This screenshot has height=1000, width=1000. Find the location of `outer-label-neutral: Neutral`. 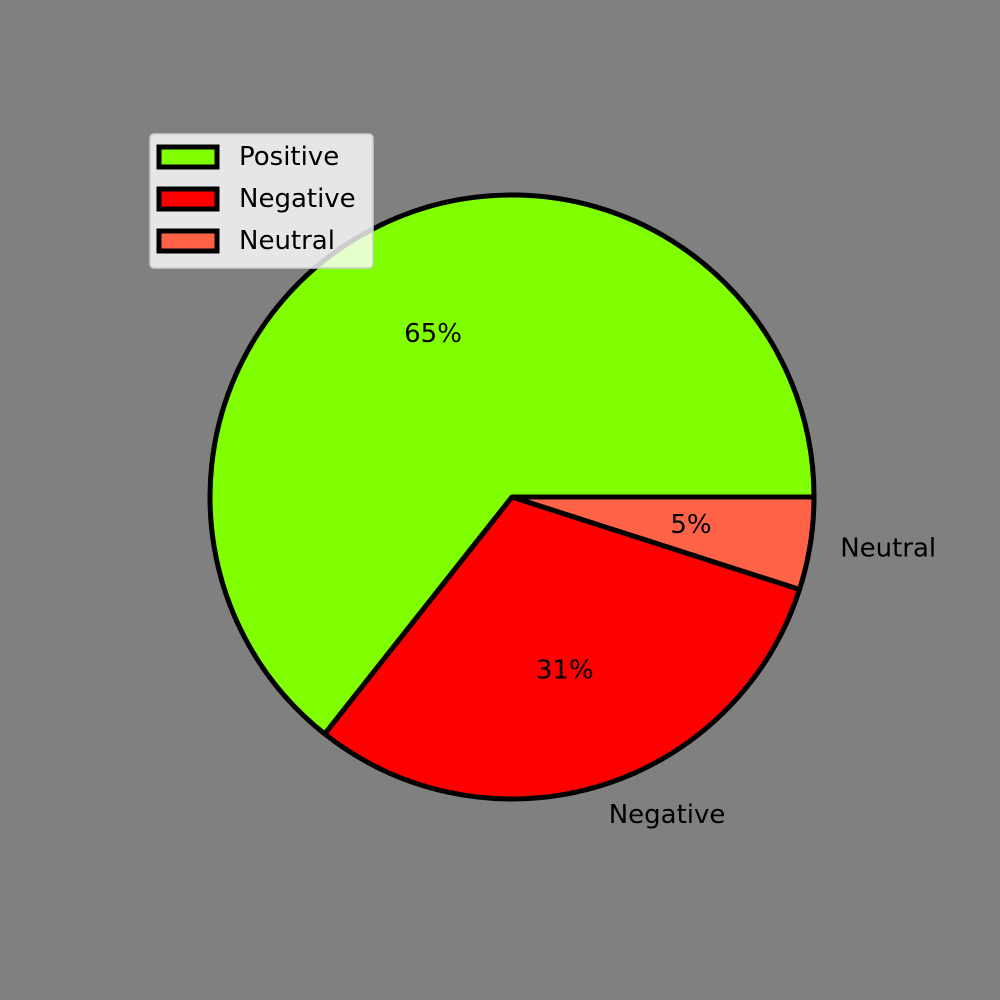

outer-label-neutral: Neutral is located at coordinates (888, 548).